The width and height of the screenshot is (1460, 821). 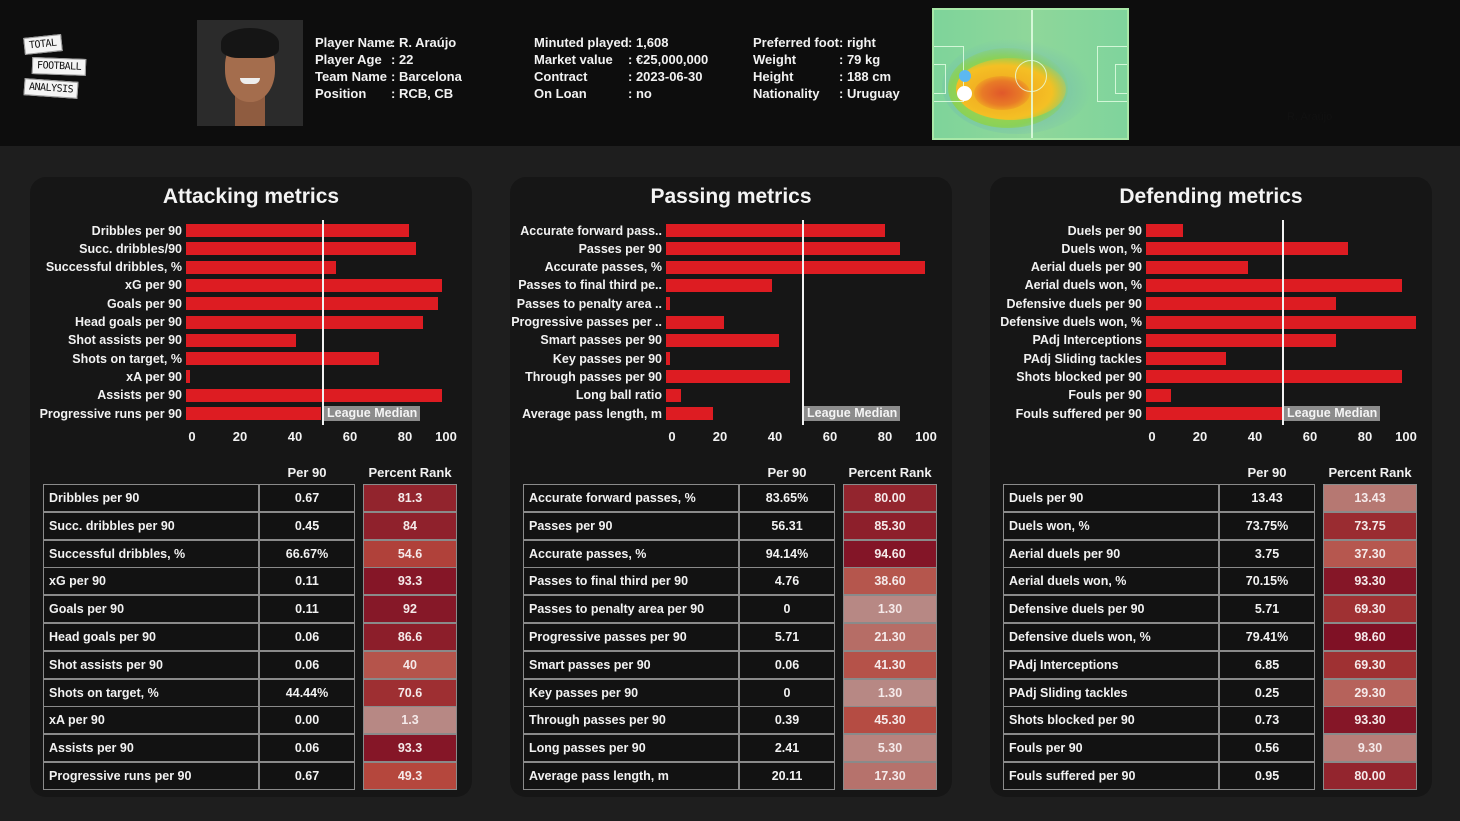 What do you see at coordinates (591, 230) in the screenshot?
I see `bar-category-label: Accurate forward pass..` at bounding box center [591, 230].